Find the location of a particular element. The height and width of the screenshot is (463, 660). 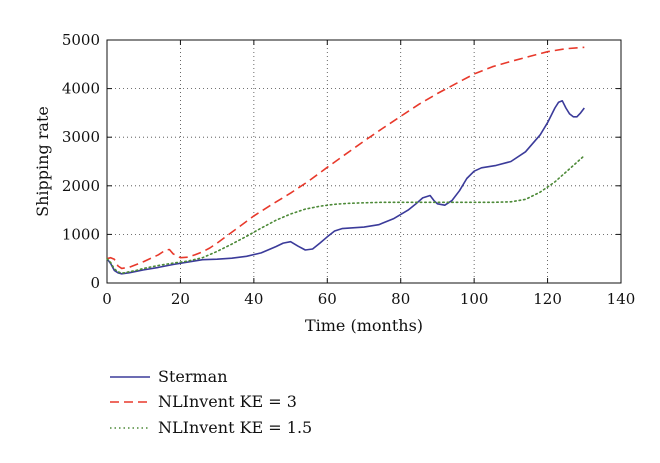

y-tick-label: 2000 is located at coordinates (81, 186).